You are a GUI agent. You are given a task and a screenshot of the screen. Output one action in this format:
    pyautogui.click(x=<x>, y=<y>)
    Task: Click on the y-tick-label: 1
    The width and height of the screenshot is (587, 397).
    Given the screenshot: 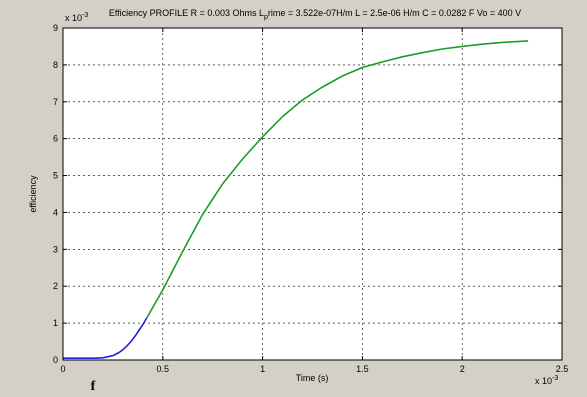 What is the action you would take?
    pyautogui.click(x=55, y=323)
    